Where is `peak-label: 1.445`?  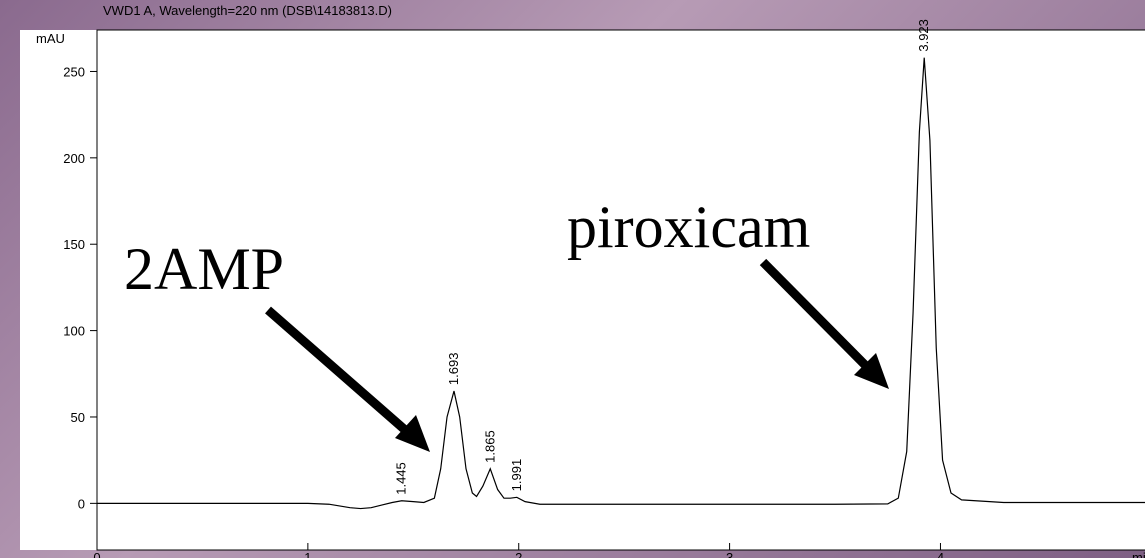
peak-label: 1.445 is located at coordinates (401, 478).